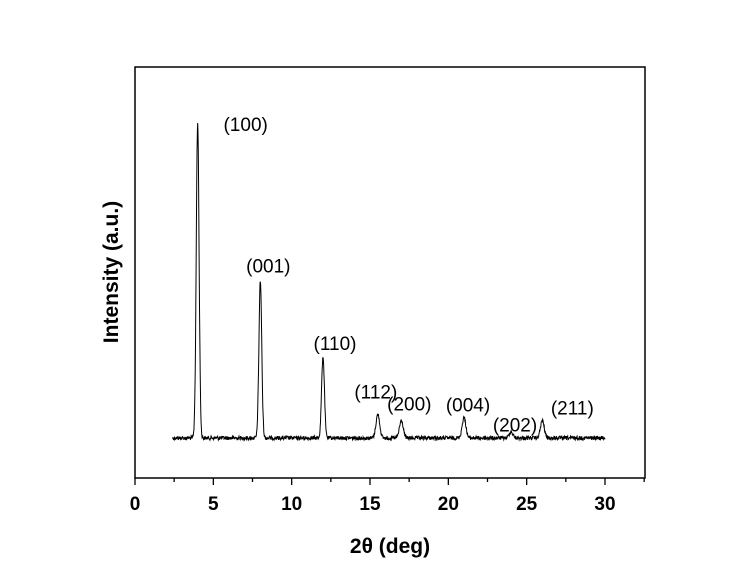 This screenshot has height=574, width=750. I want to click on x-tick-label: 15, so click(370, 504).